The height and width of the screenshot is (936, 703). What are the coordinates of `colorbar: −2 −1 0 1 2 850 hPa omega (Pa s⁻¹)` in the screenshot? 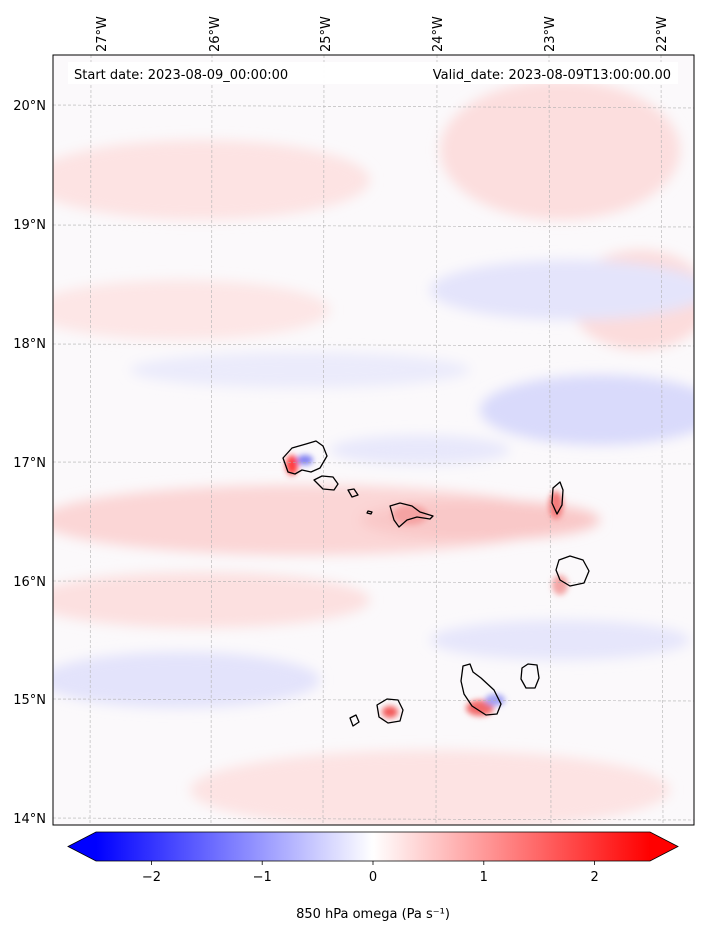 It's located at (373, 876).